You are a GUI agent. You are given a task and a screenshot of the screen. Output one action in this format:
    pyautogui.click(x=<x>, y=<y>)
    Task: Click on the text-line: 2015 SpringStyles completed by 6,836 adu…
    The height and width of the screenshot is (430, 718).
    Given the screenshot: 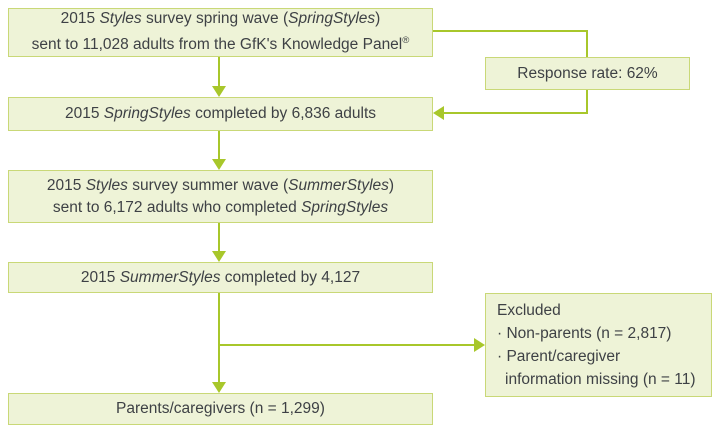 What is the action you would take?
    pyautogui.click(x=220, y=113)
    